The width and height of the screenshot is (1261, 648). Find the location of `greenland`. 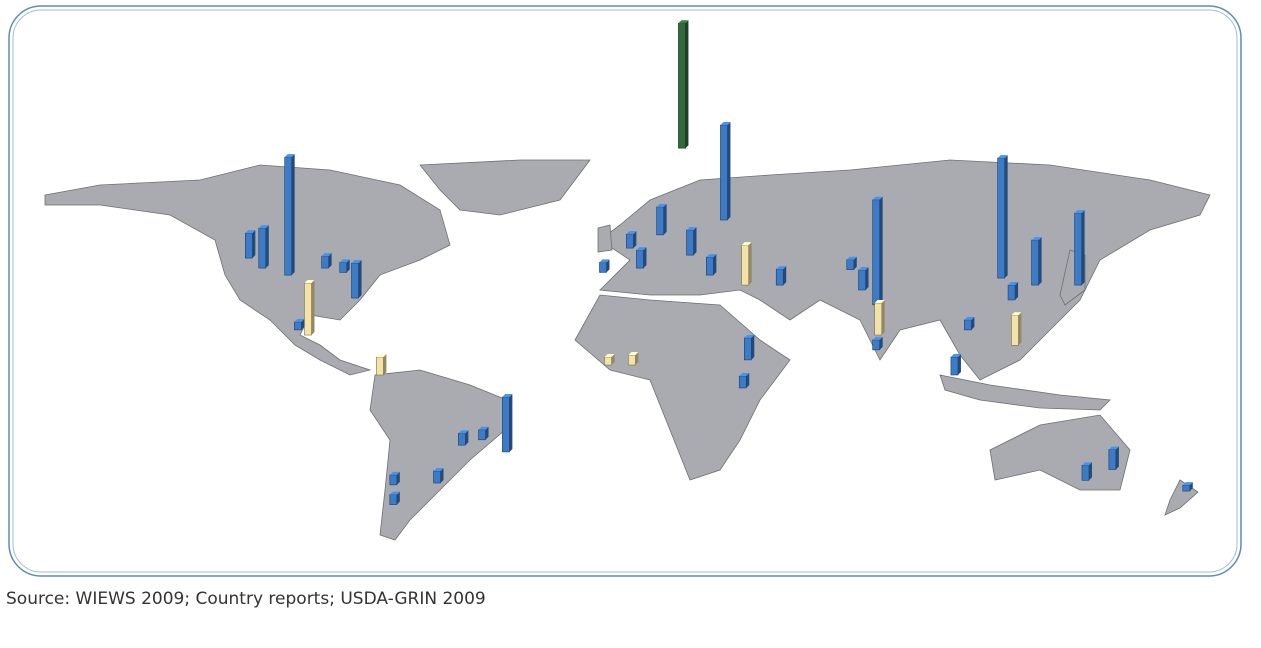

greenland is located at coordinates (505, 187).